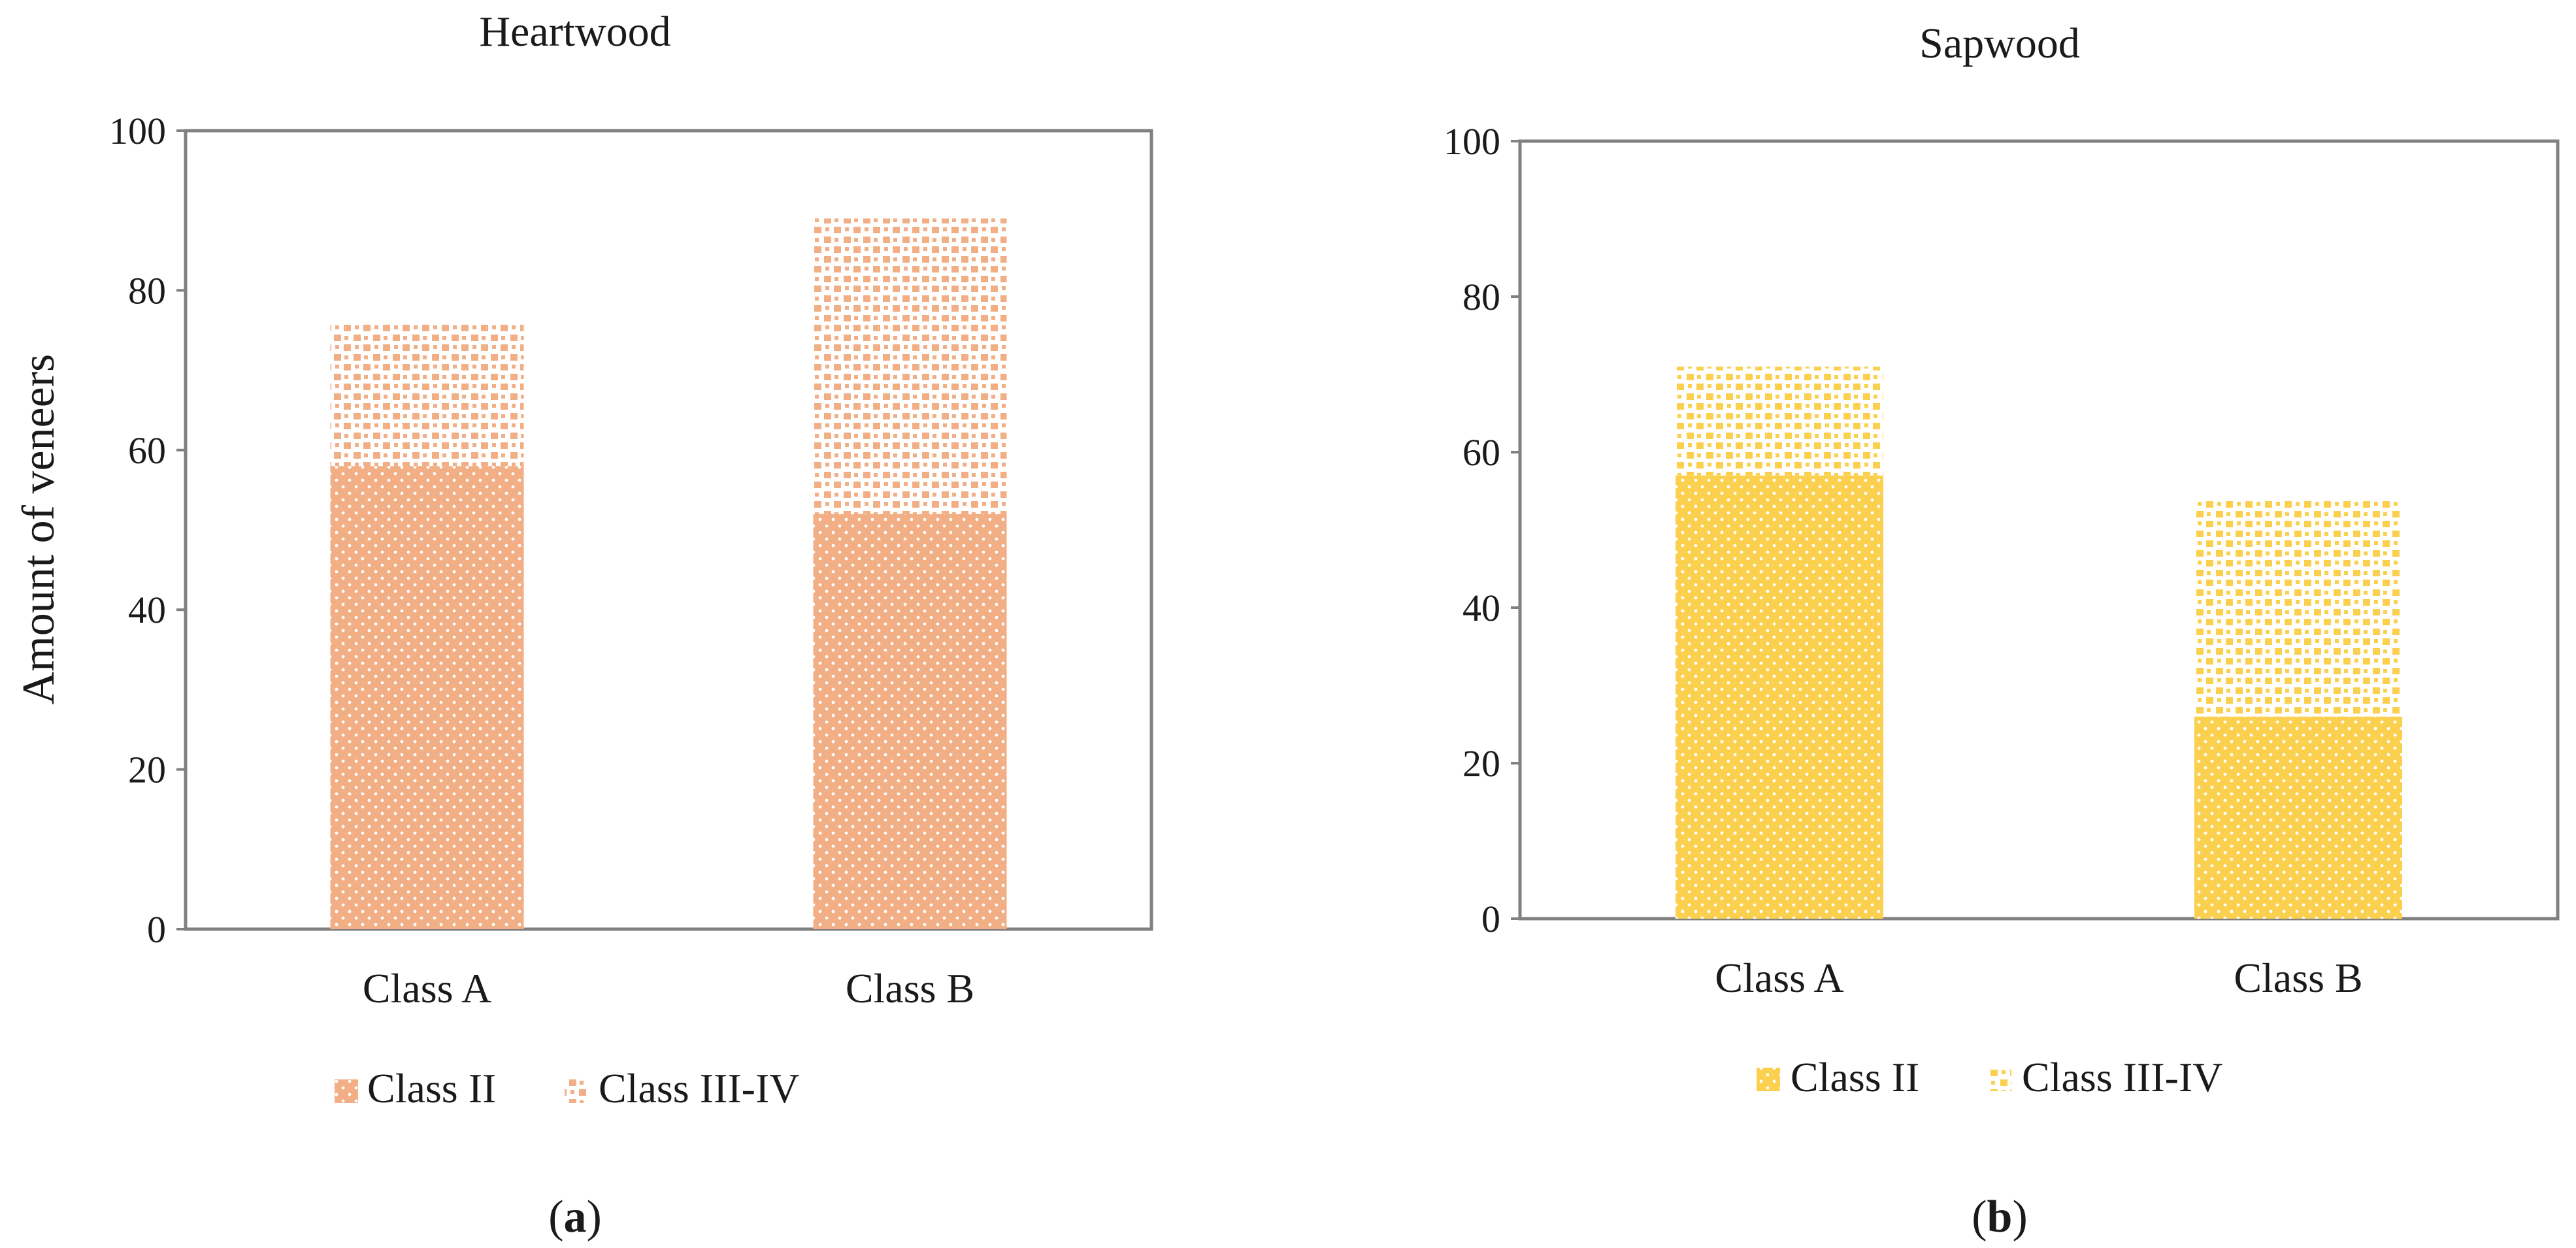 This screenshot has height=1248, width=2576. I want to click on panel-label-letter: b, so click(2000, 1217).